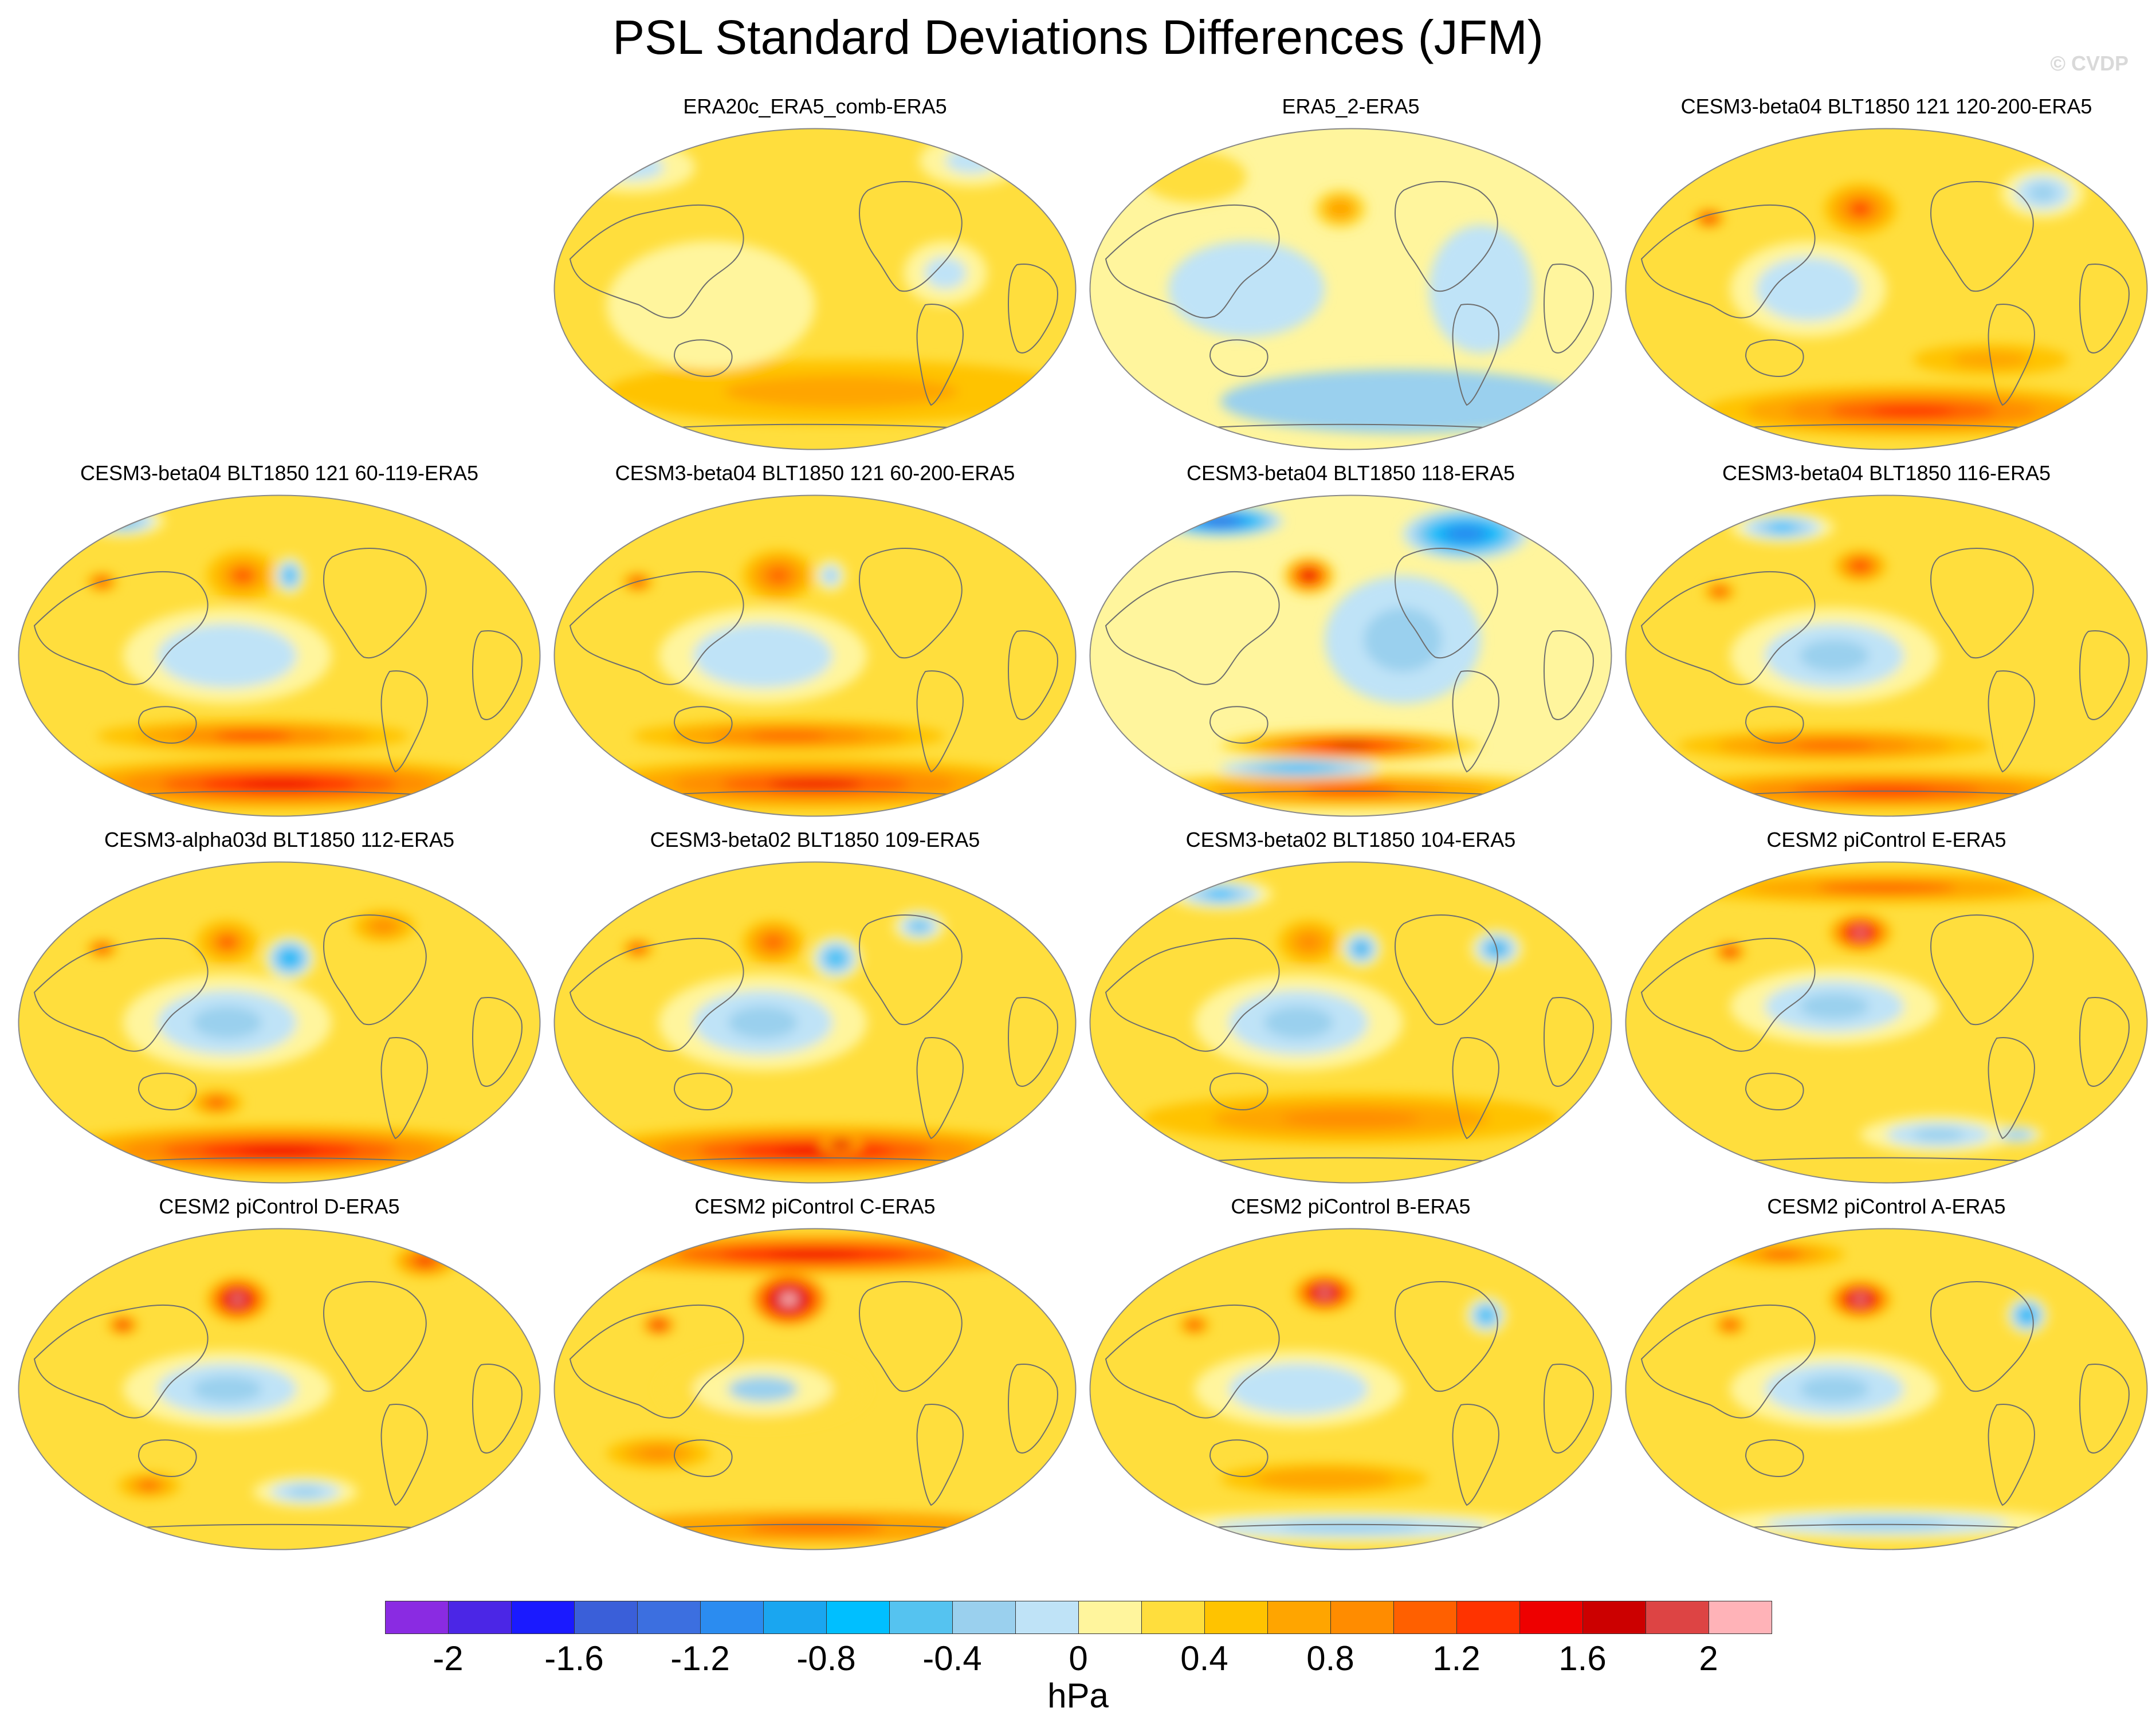 The height and width of the screenshot is (1724, 2156). What do you see at coordinates (1351, 1207) in the screenshot?
I see `panel-title: CESM2 piControl B-ERA5` at bounding box center [1351, 1207].